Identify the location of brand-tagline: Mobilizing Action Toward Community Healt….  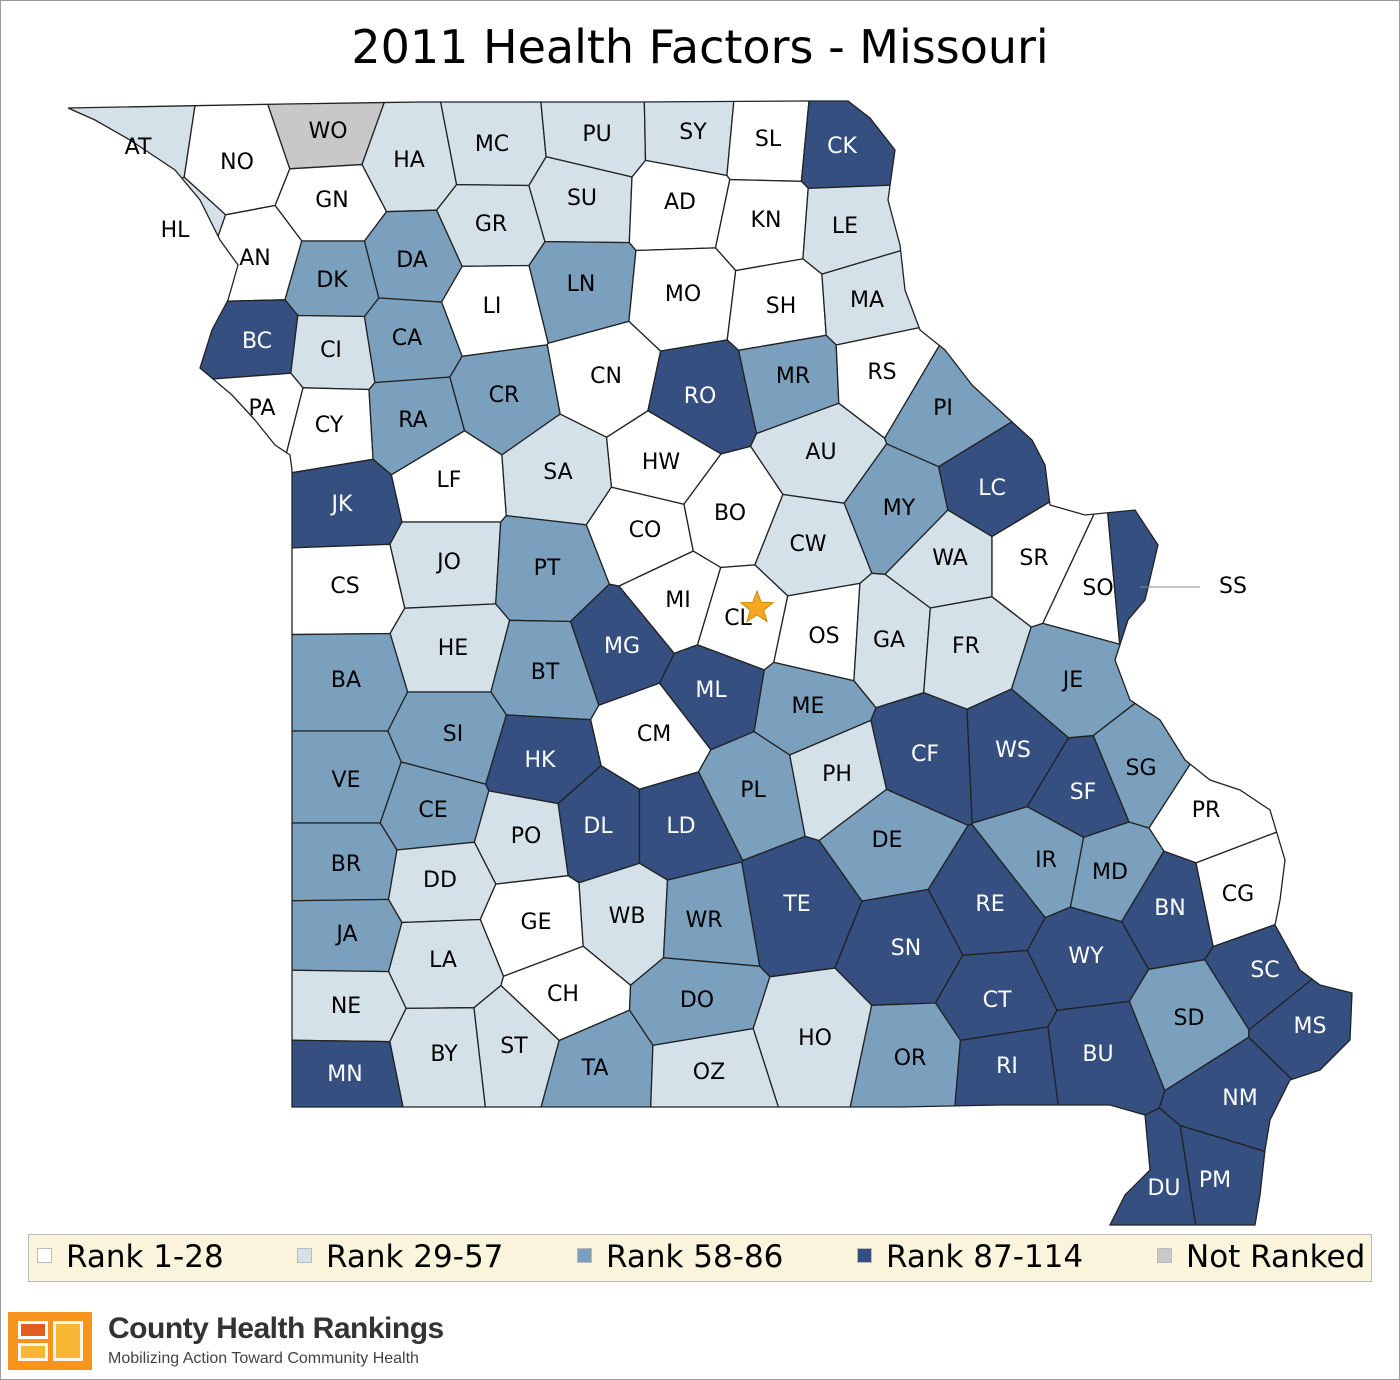
(263, 1358).